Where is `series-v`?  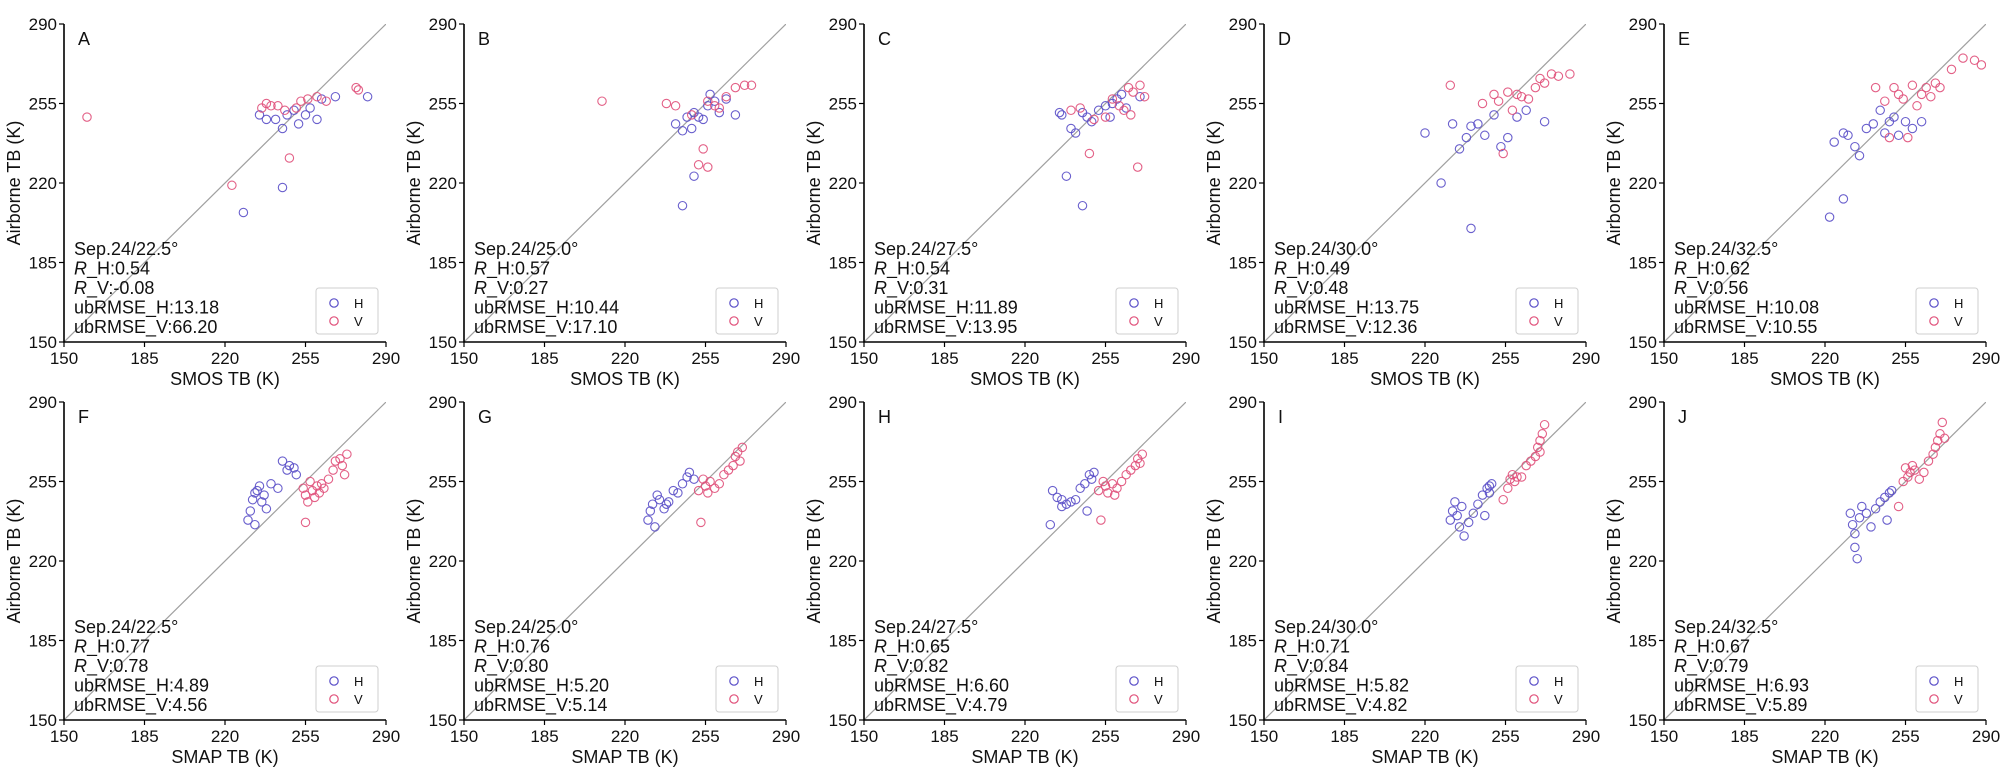 series-v is located at coordinates (223, 136).